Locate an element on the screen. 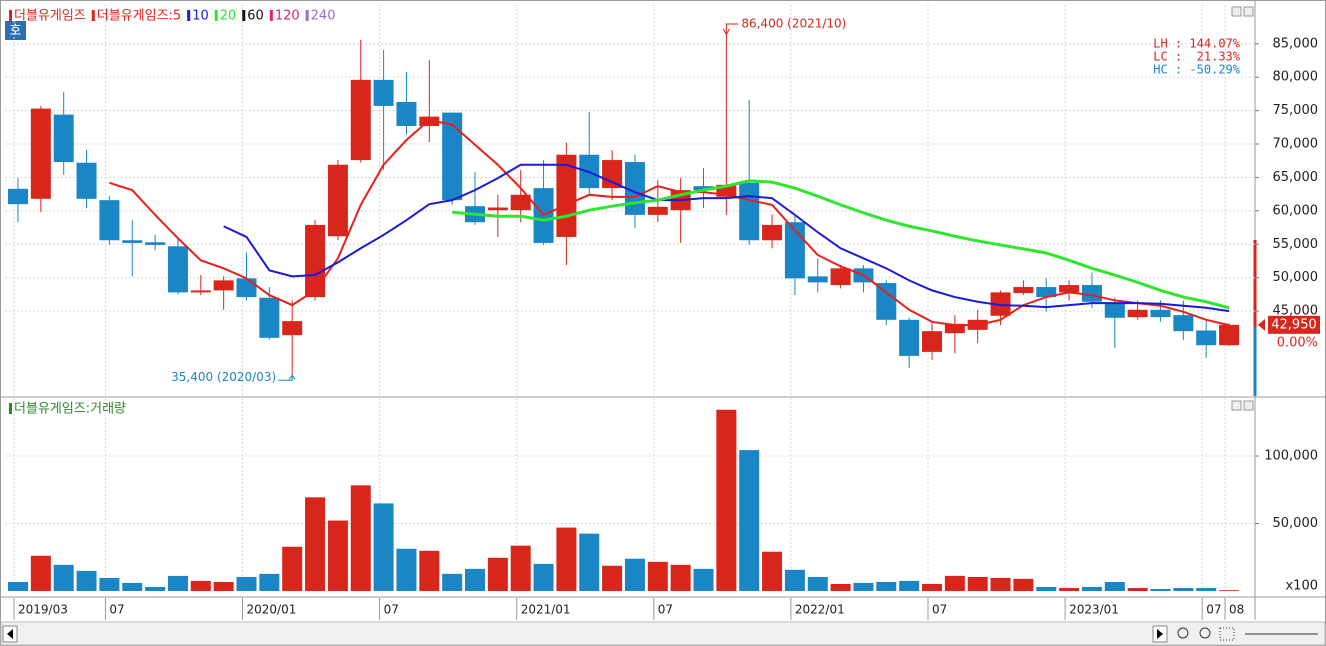 The width and height of the screenshot is (1326, 646). legend-label: 더블유게임즈:5 is located at coordinates (139, 16).